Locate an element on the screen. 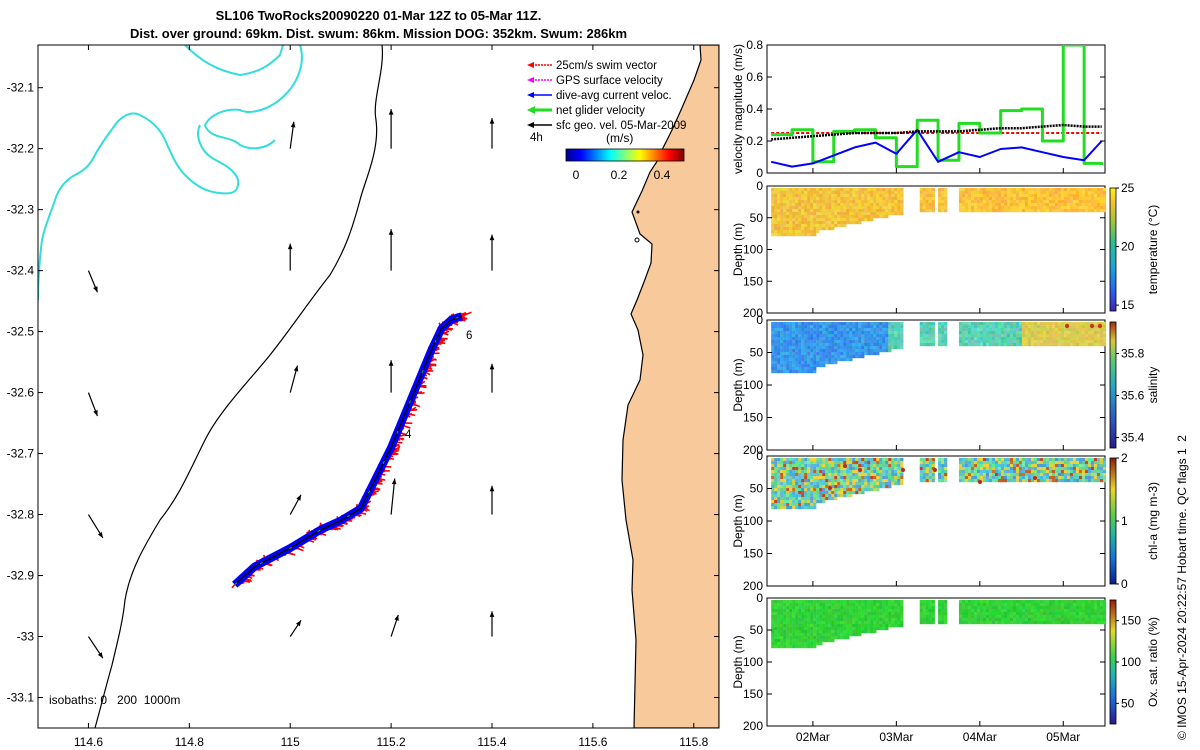 Image resolution: width=1200 pixels, height=750 pixels. legend-label-net: net glider velocity is located at coordinates (600, 111).